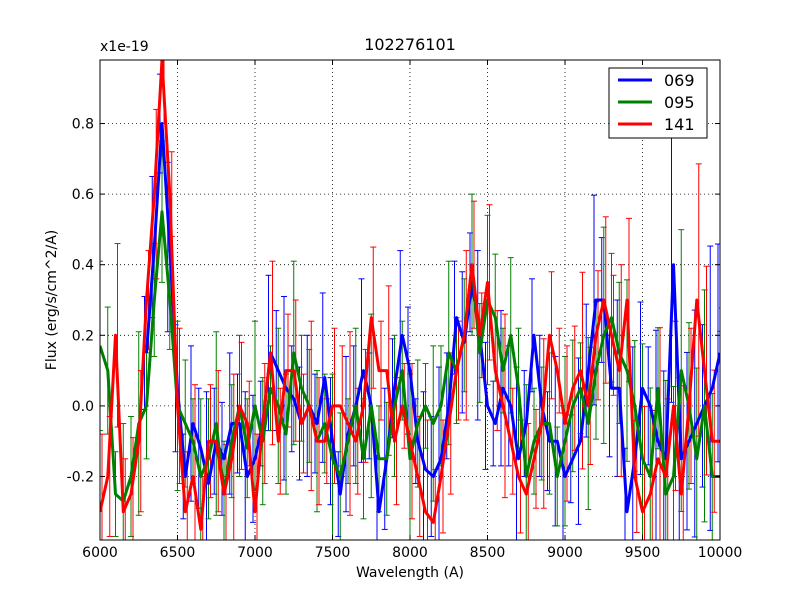 Image resolution: width=800 pixels, height=600 pixels. I want to click on y-tick-label: 0.0, so click(83, 407).